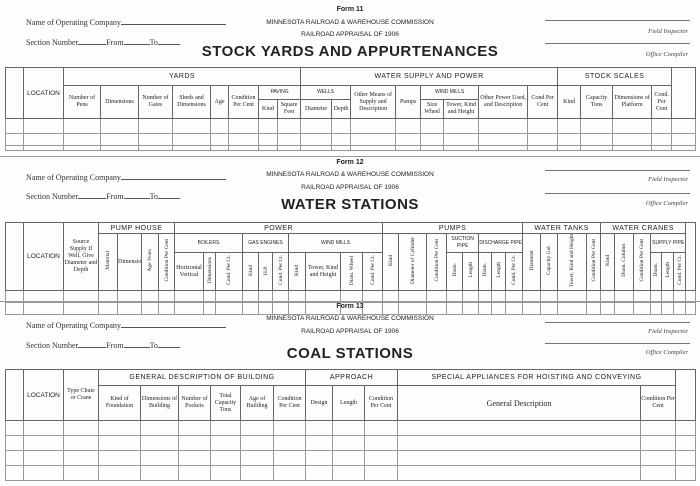 This screenshot has height=486, width=700. I want to click on section-number-line, so click(92, 344).